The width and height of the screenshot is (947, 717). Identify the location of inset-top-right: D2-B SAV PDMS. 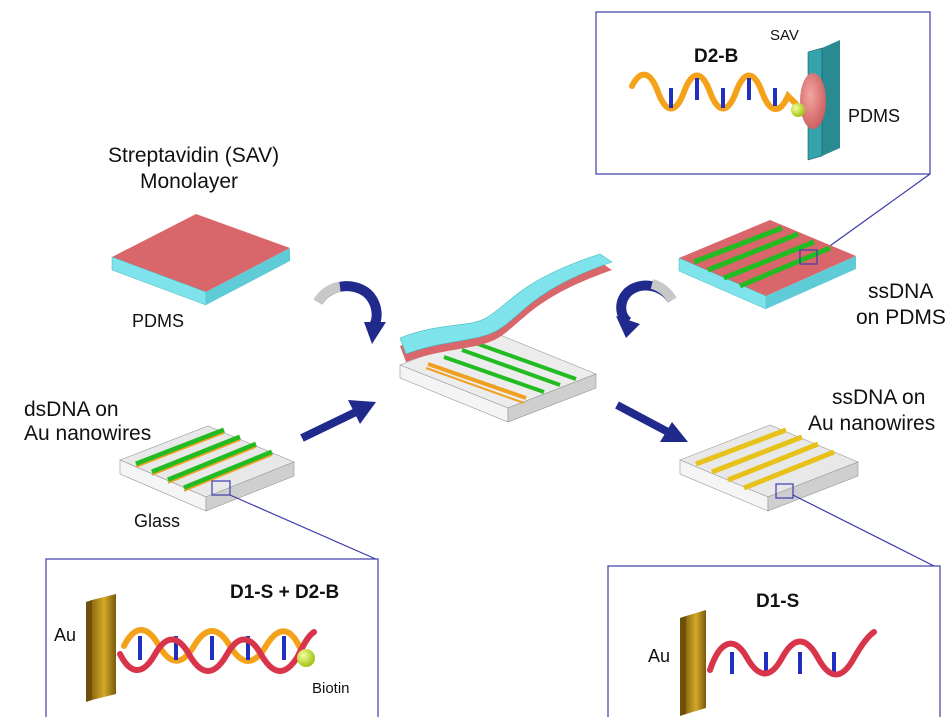
(763, 132).